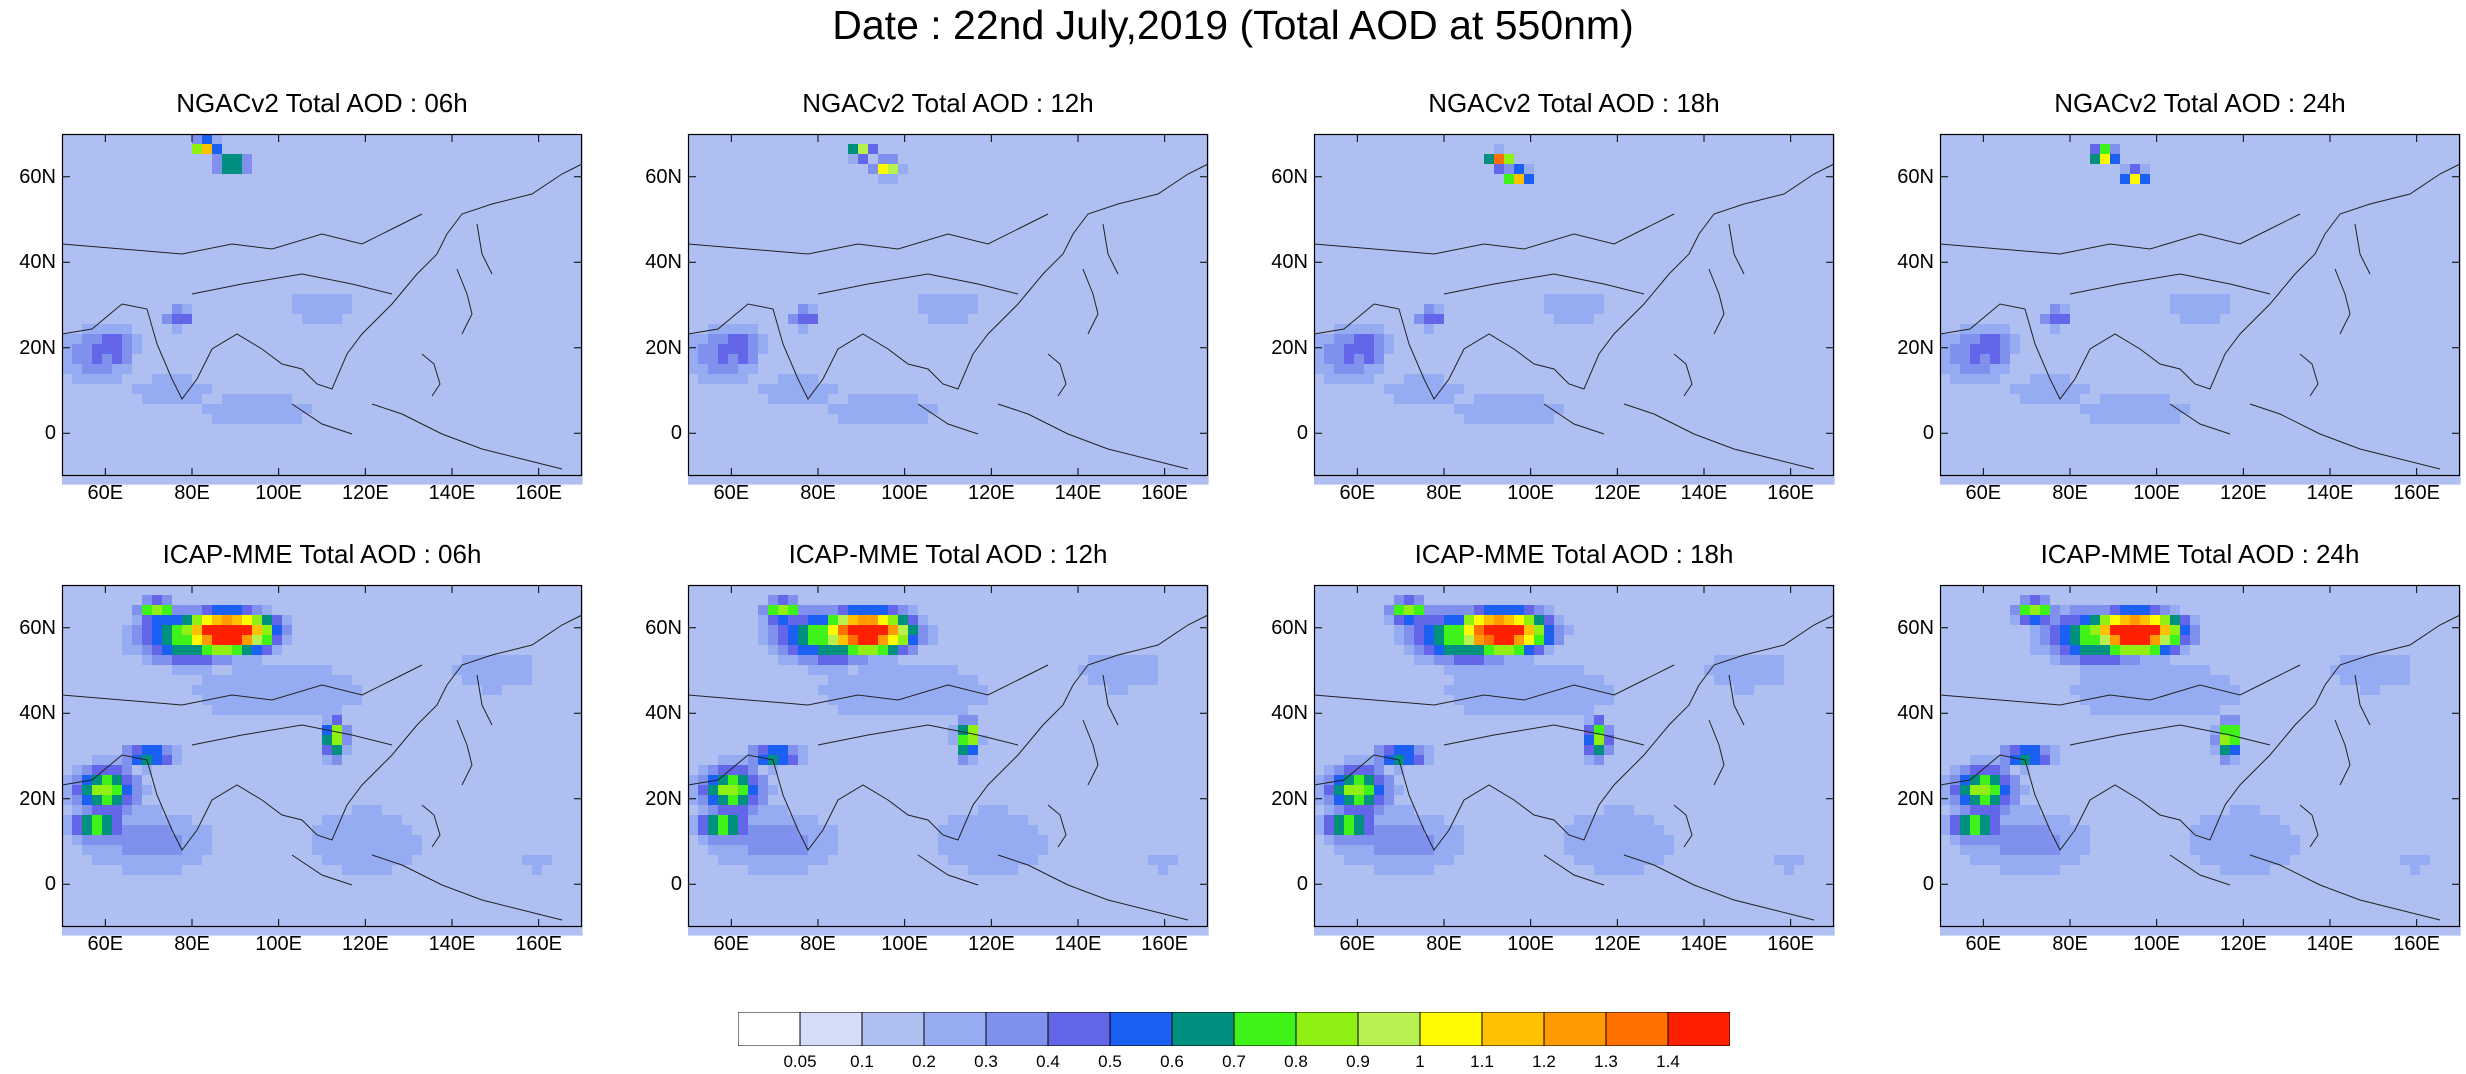 The image size is (2466, 1074). Describe the element at coordinates (948, 554) in the screenshot. I see `panel-title: ICAP-MME Total AOD : 12h` at that location.